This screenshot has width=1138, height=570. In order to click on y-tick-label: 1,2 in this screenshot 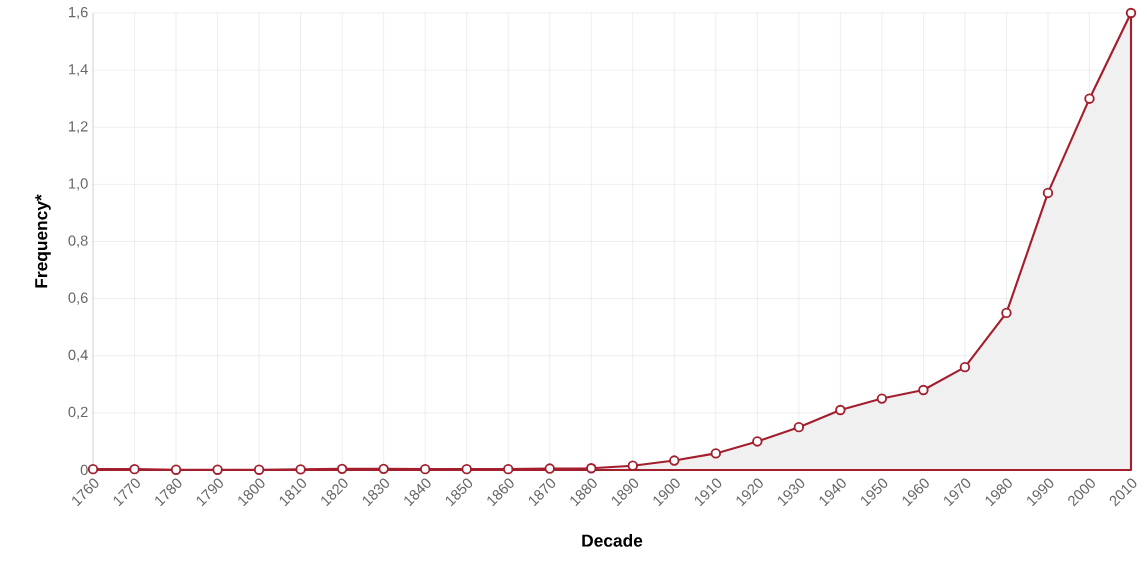, I will do `click(78, 127)`.